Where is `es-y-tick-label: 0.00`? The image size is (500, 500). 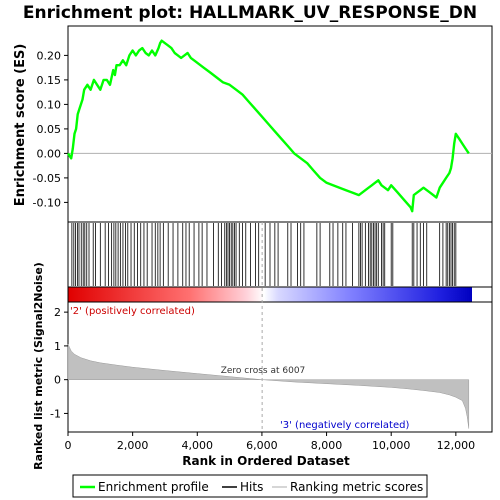 es-y-tick-label: 0.00 is located at coordinates (49, 153).